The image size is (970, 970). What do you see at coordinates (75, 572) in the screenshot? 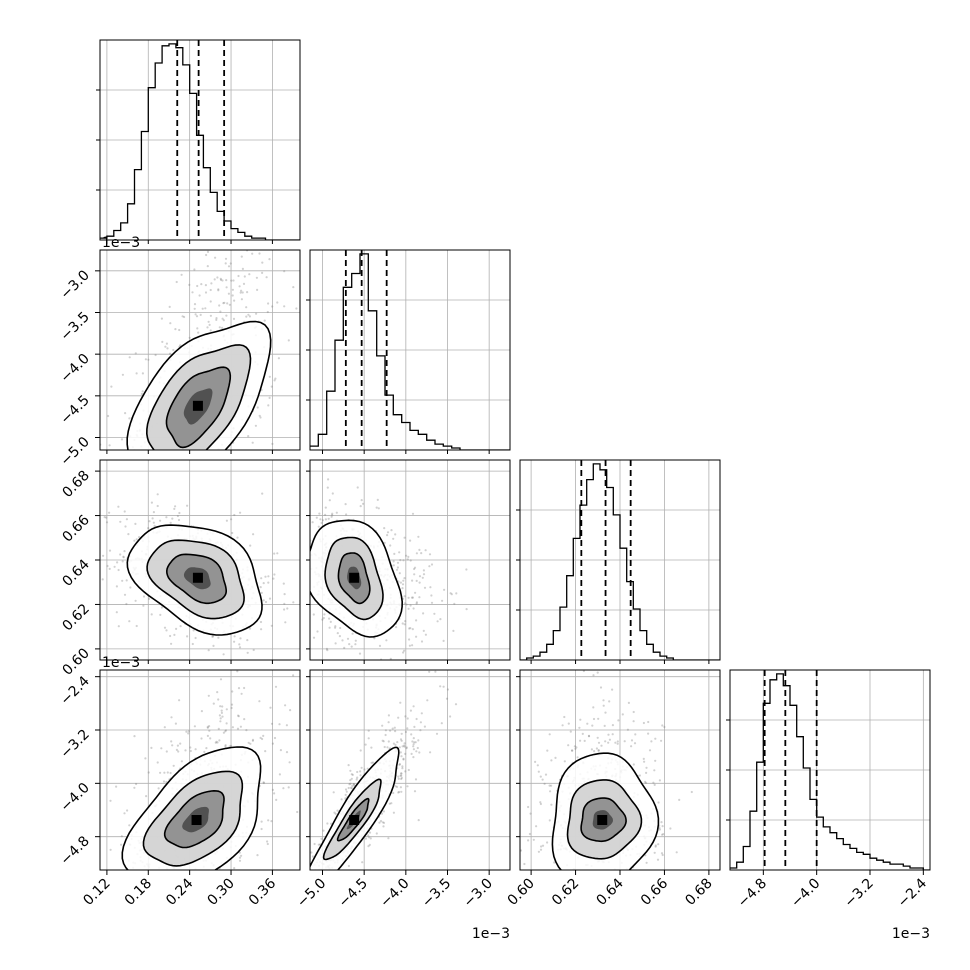
I see `y-tick-label: 0.64` at bounding box center [75, 572].